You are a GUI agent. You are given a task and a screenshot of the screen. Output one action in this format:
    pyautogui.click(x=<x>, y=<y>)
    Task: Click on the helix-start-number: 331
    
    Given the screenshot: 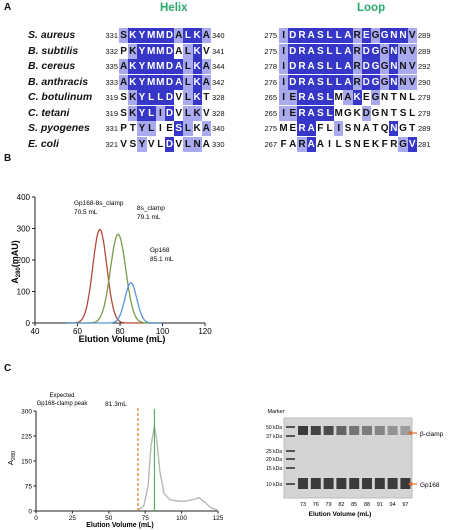 What is the action you would take?
    pyautogui.click(x=111, y=35)
    